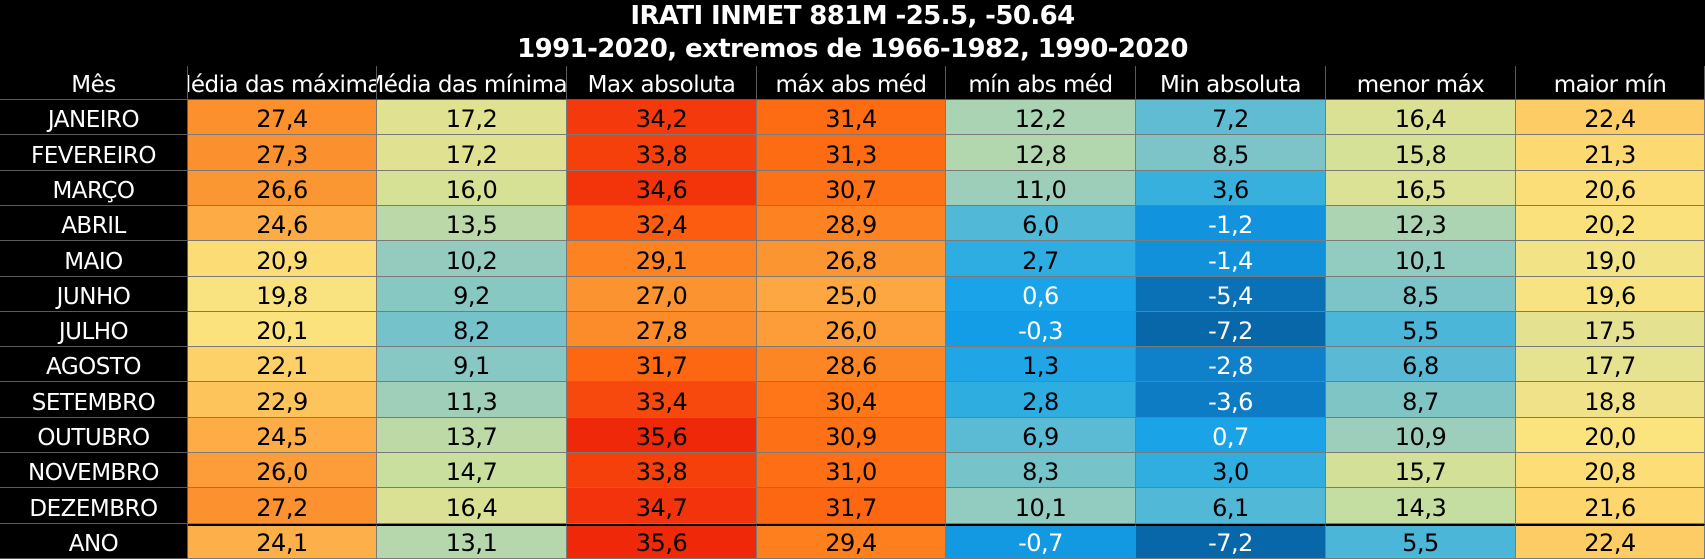  What do you see at coordinates (1421, 153) in the screenshot?
I see `table-cell: 15,8` at bounding box center [1421, 153].